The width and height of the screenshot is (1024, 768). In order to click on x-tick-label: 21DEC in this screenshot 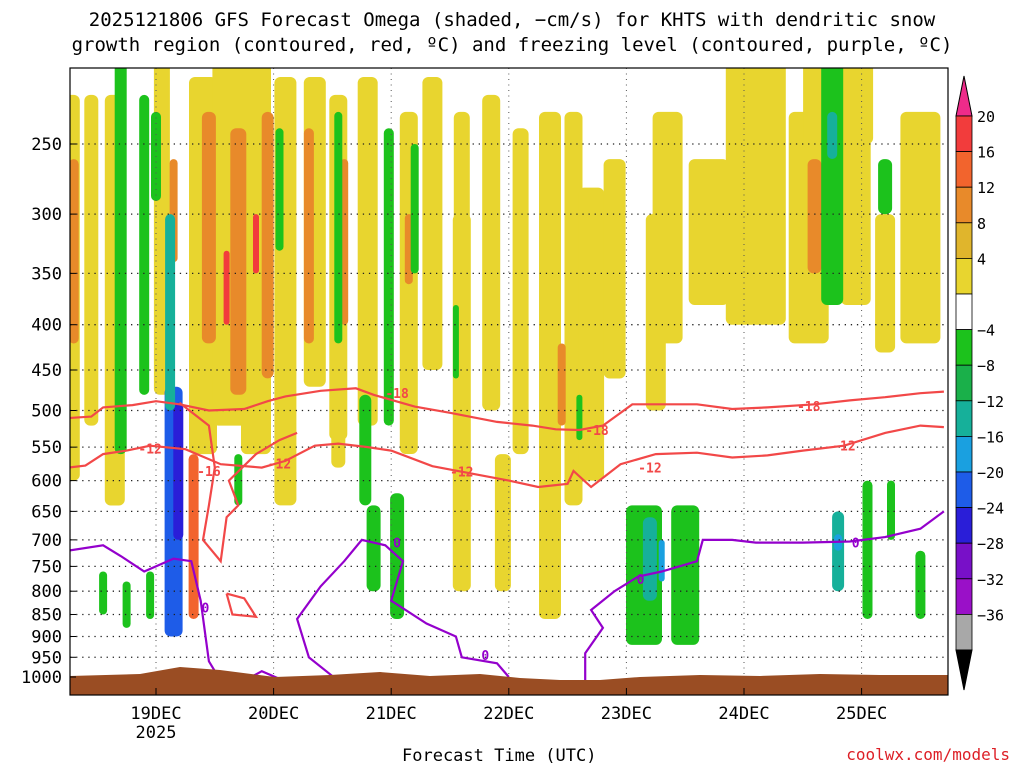, I will do `click(391, 714)`.